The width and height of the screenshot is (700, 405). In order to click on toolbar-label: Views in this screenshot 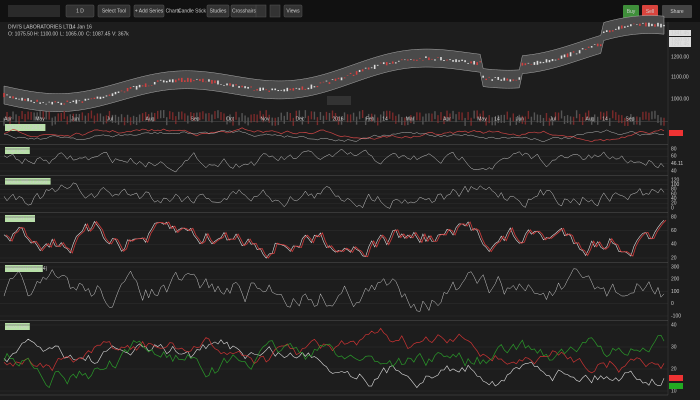, I will do `click(293, 11)`.